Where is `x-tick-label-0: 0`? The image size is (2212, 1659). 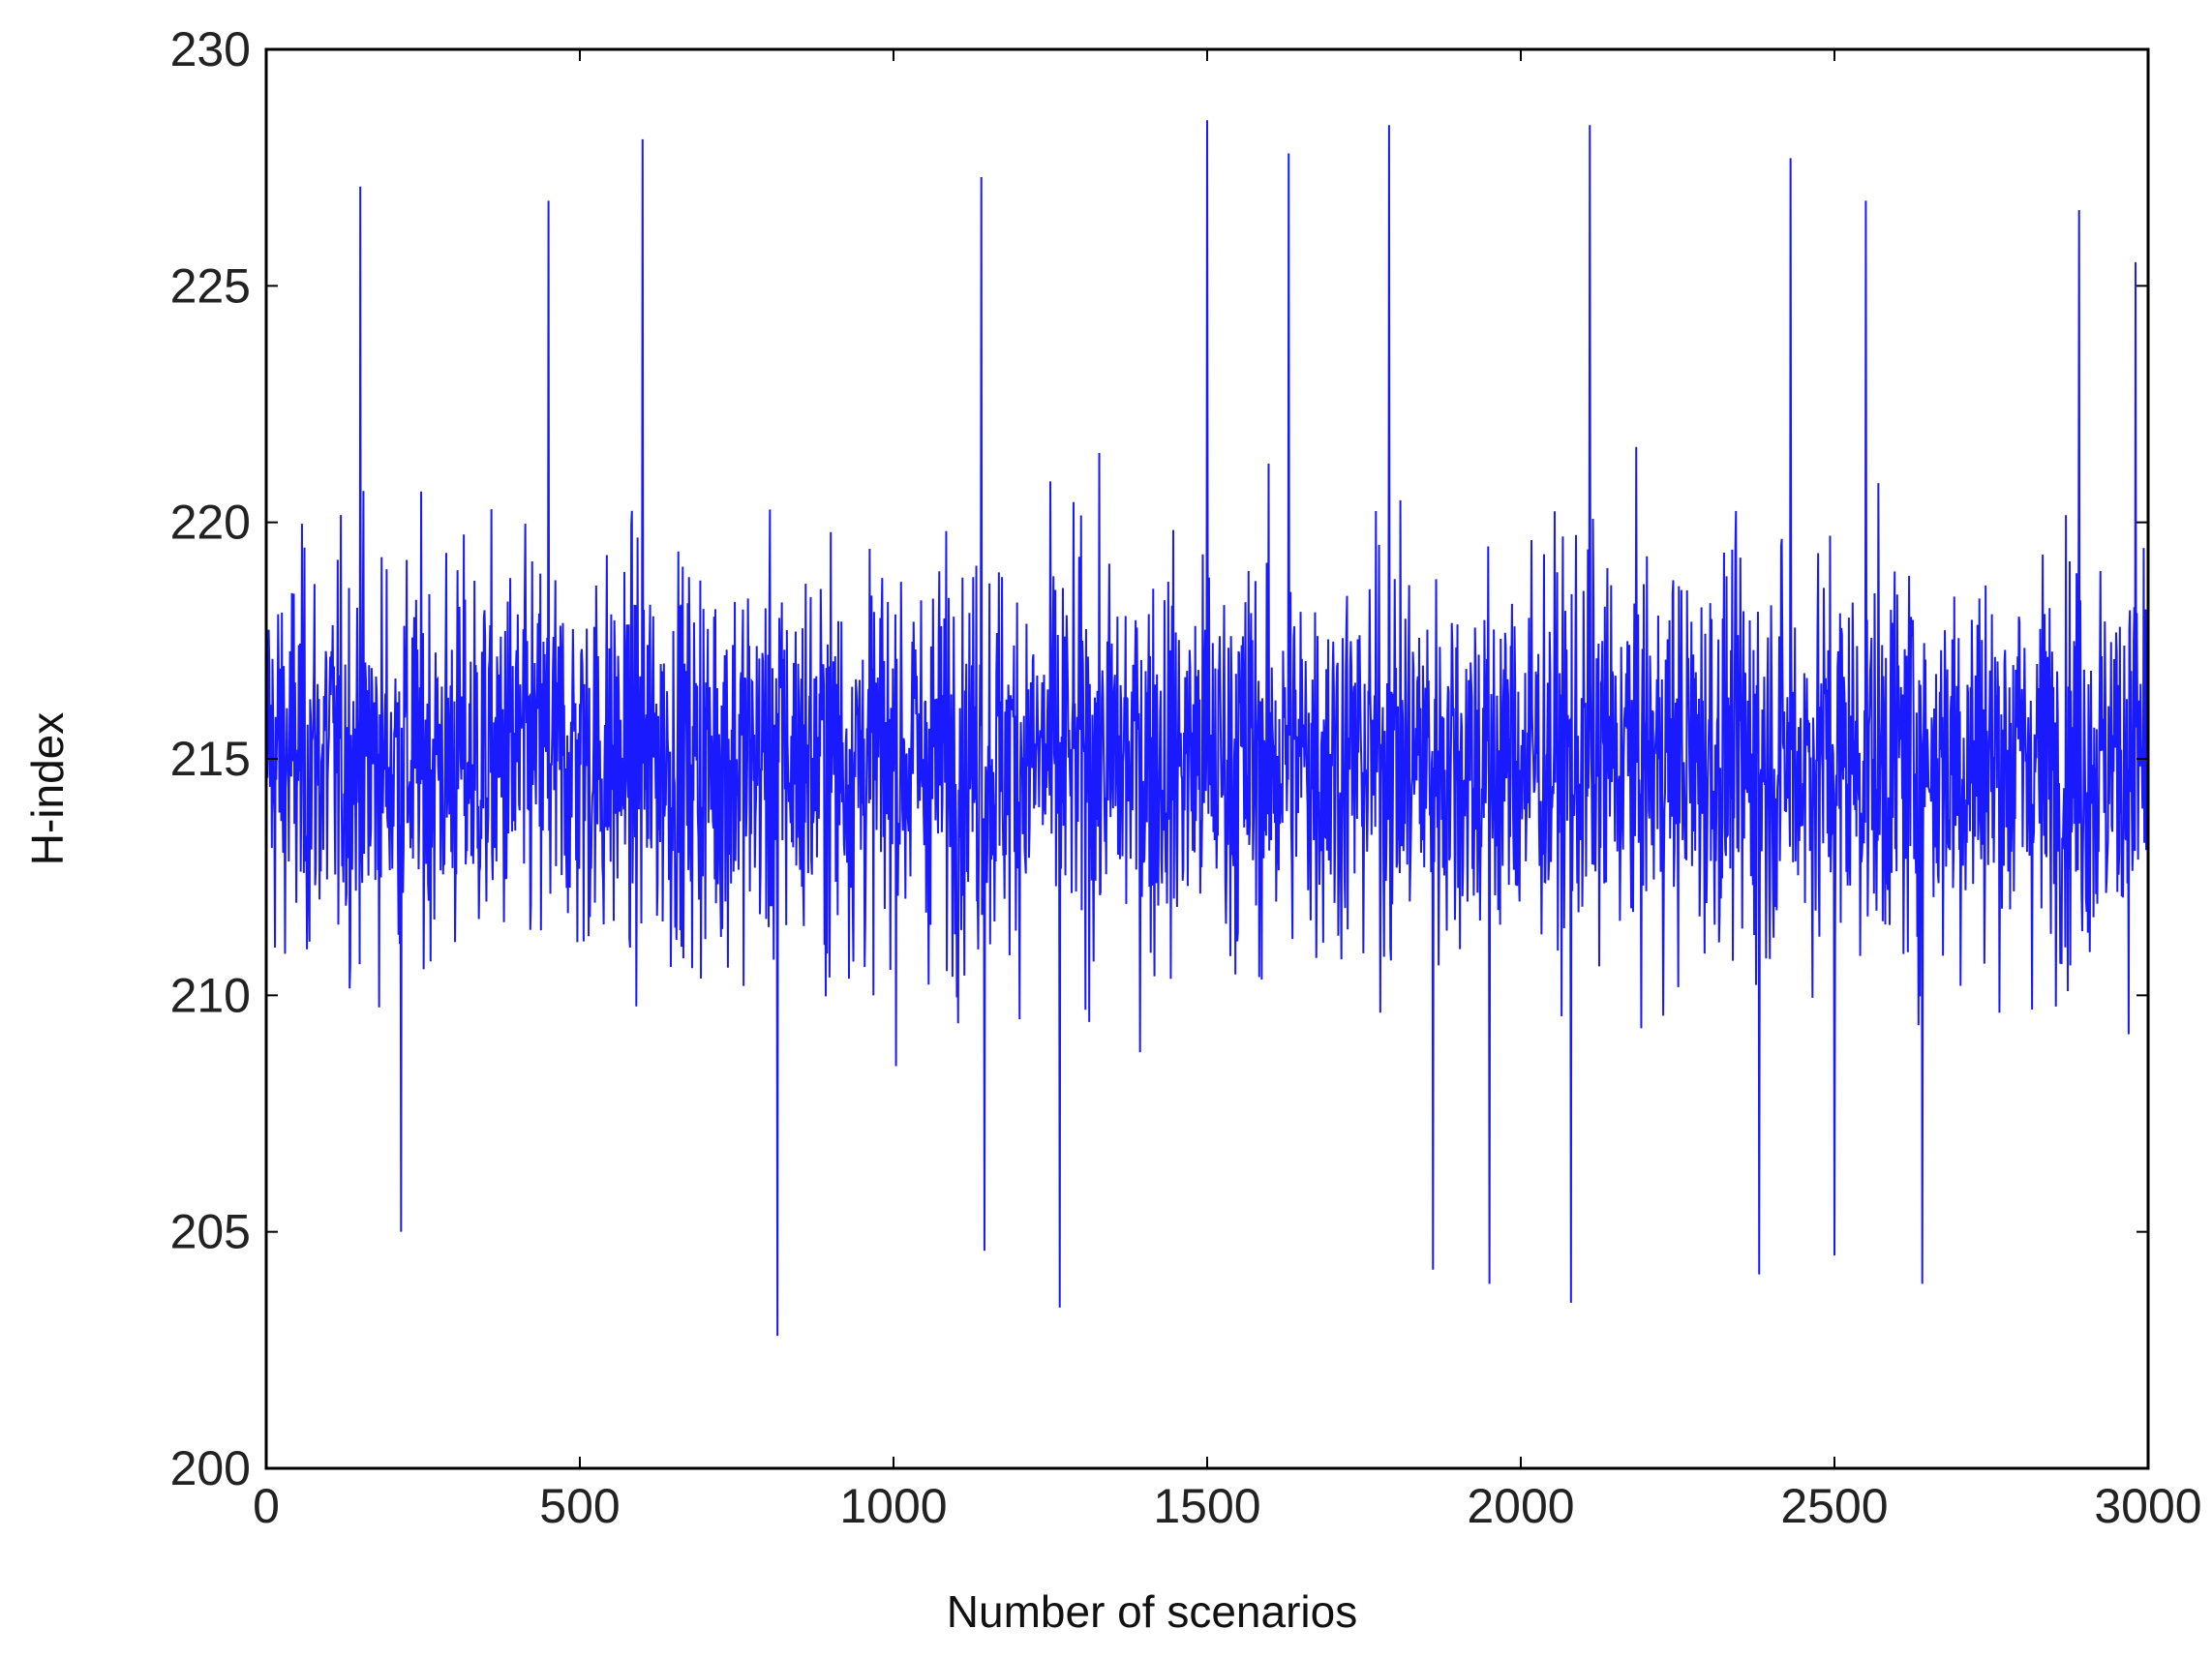 x-tick-label-0: 0 is located at coordinates (266, 1506).